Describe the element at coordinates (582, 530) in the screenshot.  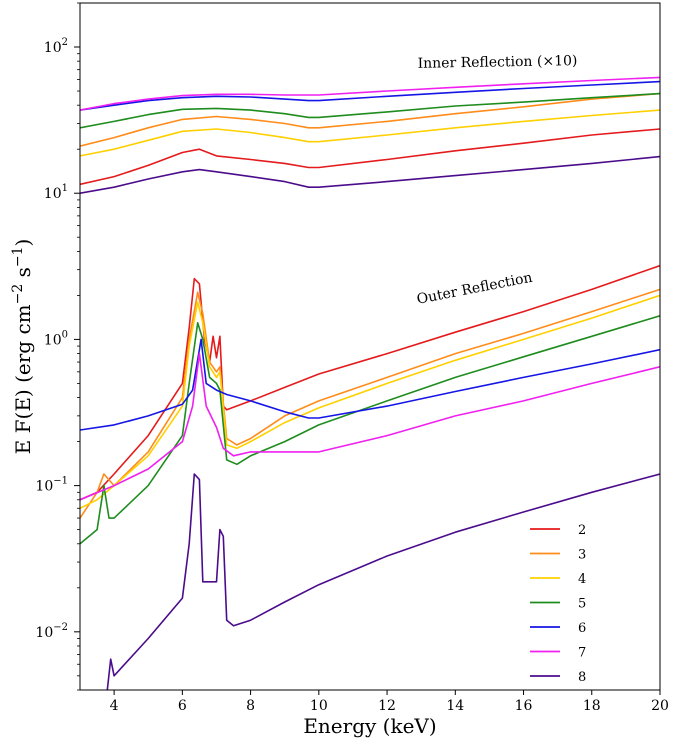
I see `legend-label: 2` at that location.